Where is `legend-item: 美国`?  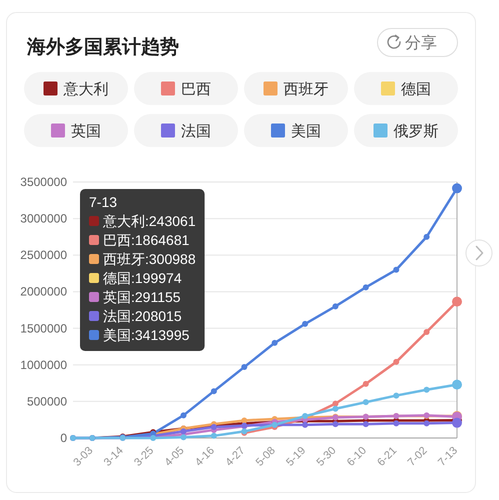
legend-item: 美国 is located at coordinates (296, 130).